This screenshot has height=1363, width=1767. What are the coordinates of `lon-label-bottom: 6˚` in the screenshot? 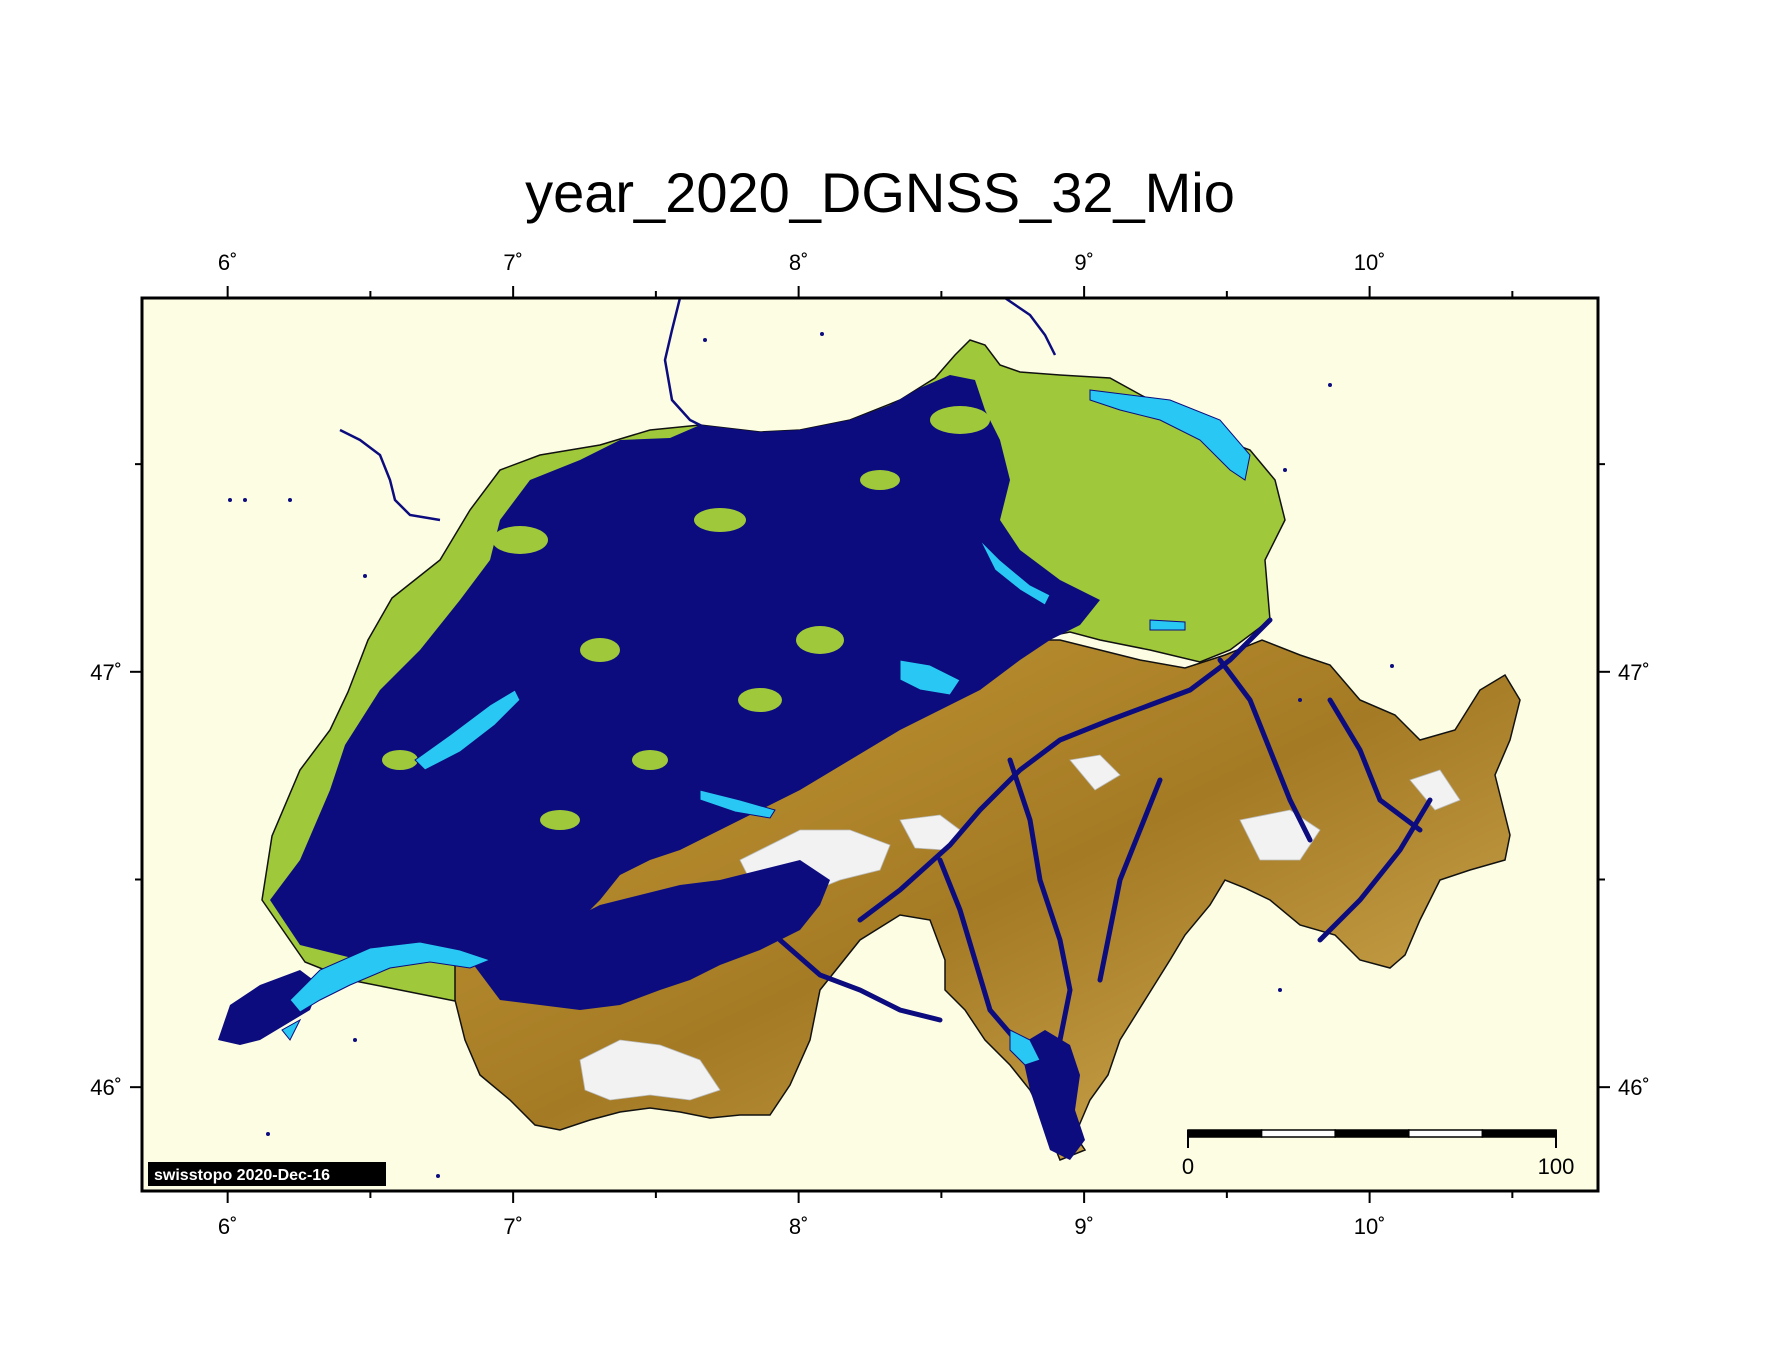 It's located at (228, 1226).